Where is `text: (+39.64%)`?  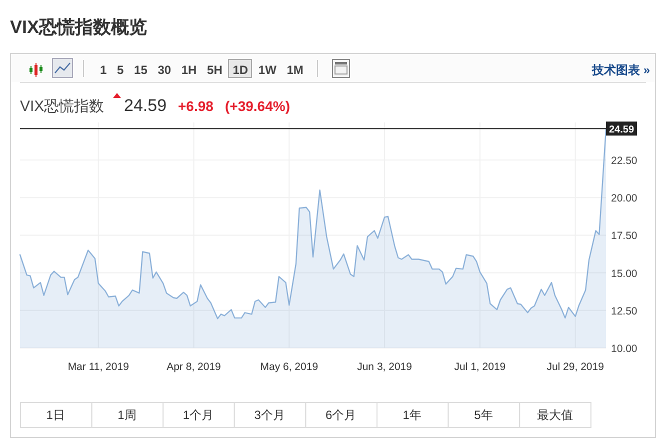 text: (+39.64%) is located at coordinates (257, 106).